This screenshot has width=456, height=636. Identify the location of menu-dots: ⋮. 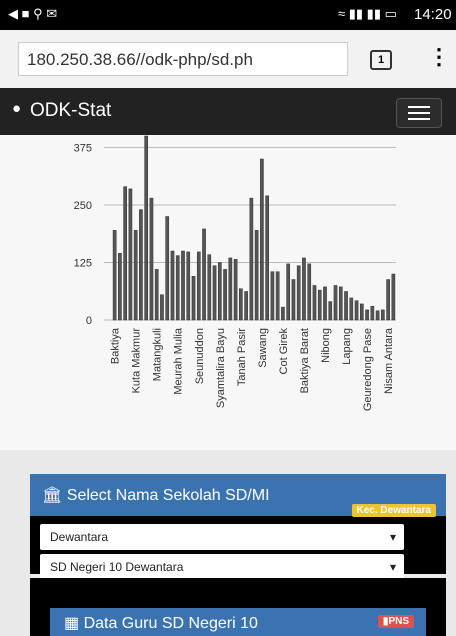
(439, 56).